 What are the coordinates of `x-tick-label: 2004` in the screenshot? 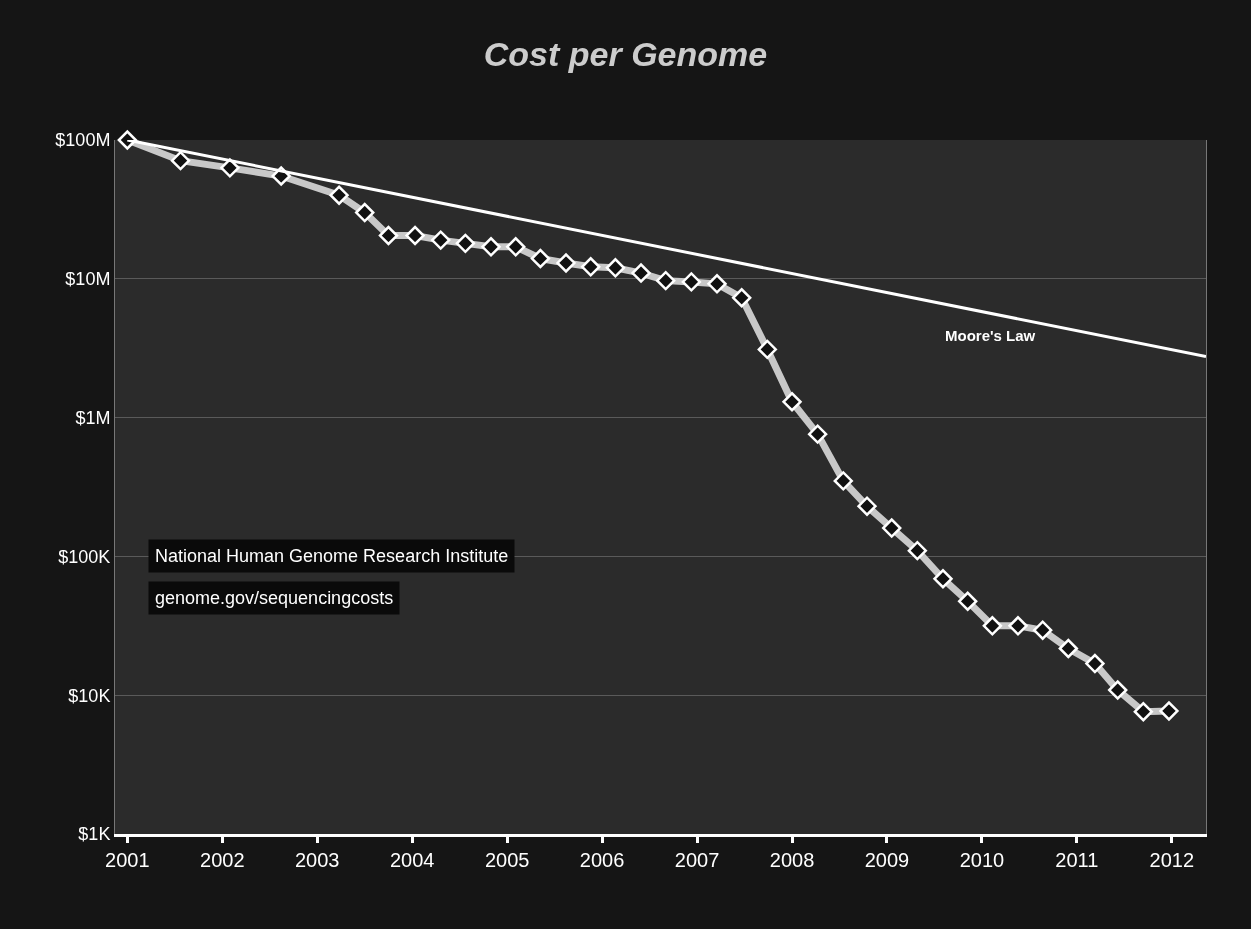 It's located at (412, 860).